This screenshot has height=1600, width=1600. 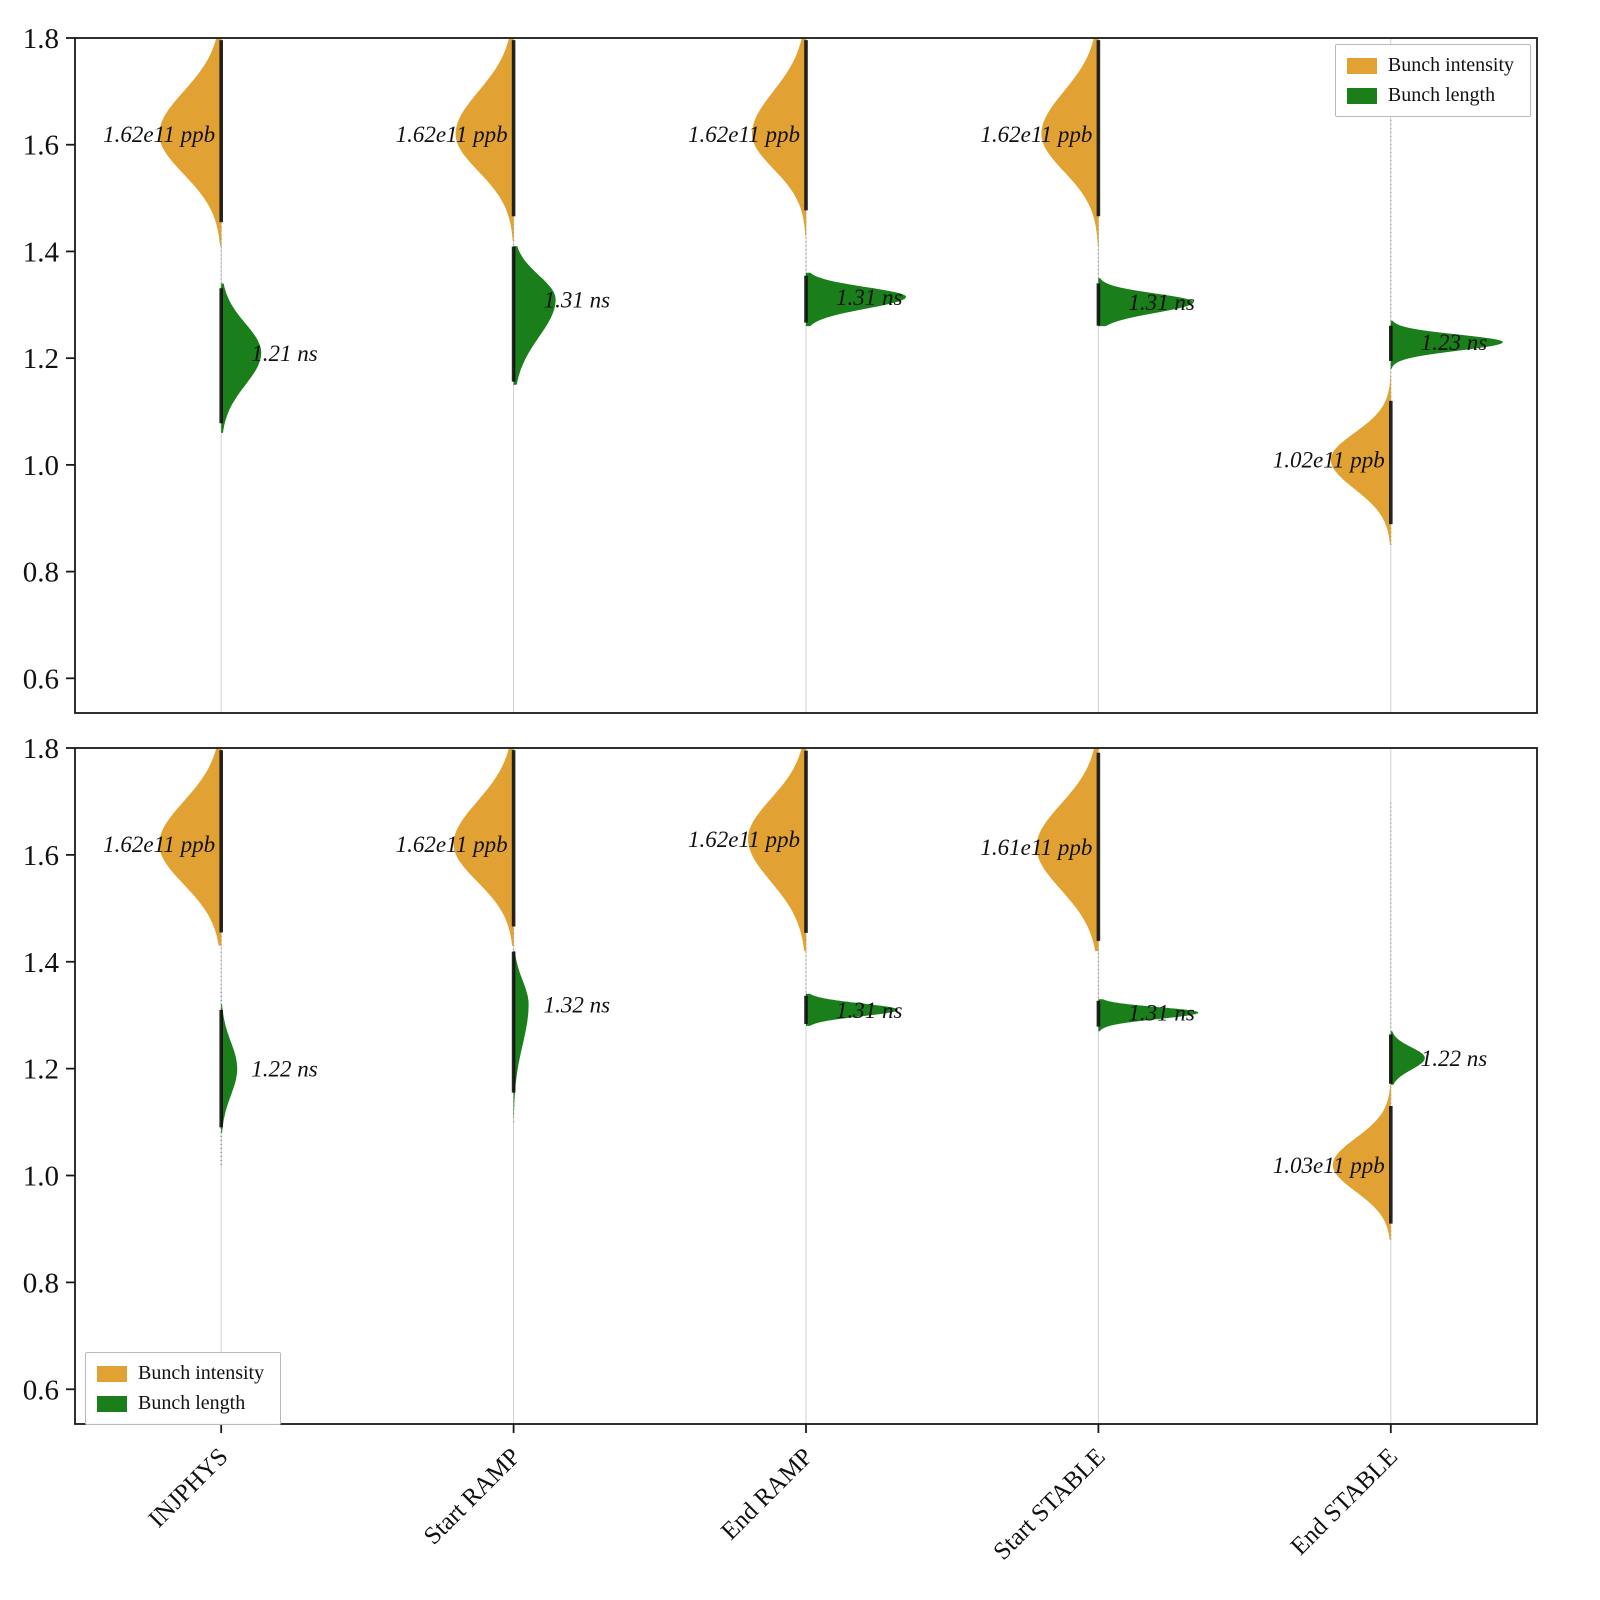 I want to click on violin-value-label: 1.03e11 ppb, so click(x=1329, y=1165).